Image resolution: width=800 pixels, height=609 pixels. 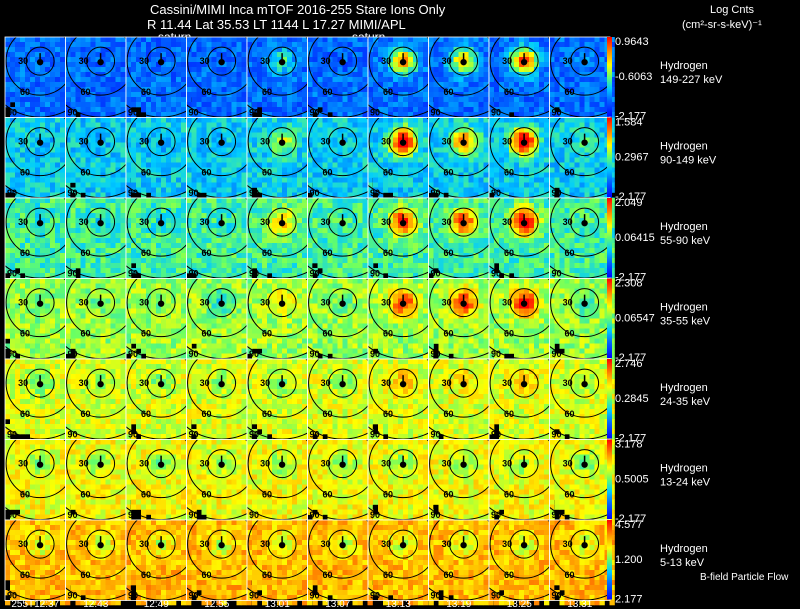 What do you see at coordinates (156, 66) in the screenshot?
I see `range-ring` at bounding box center [156, 66].